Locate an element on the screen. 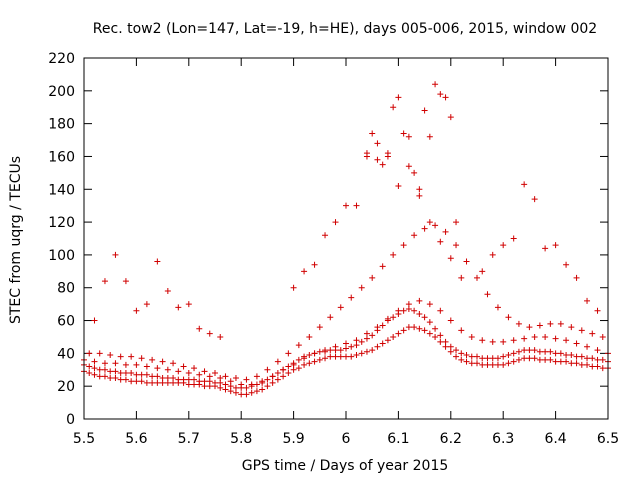  y-axis-label: STEC from uqrg / TECUs is located at coordinates (16, 240).